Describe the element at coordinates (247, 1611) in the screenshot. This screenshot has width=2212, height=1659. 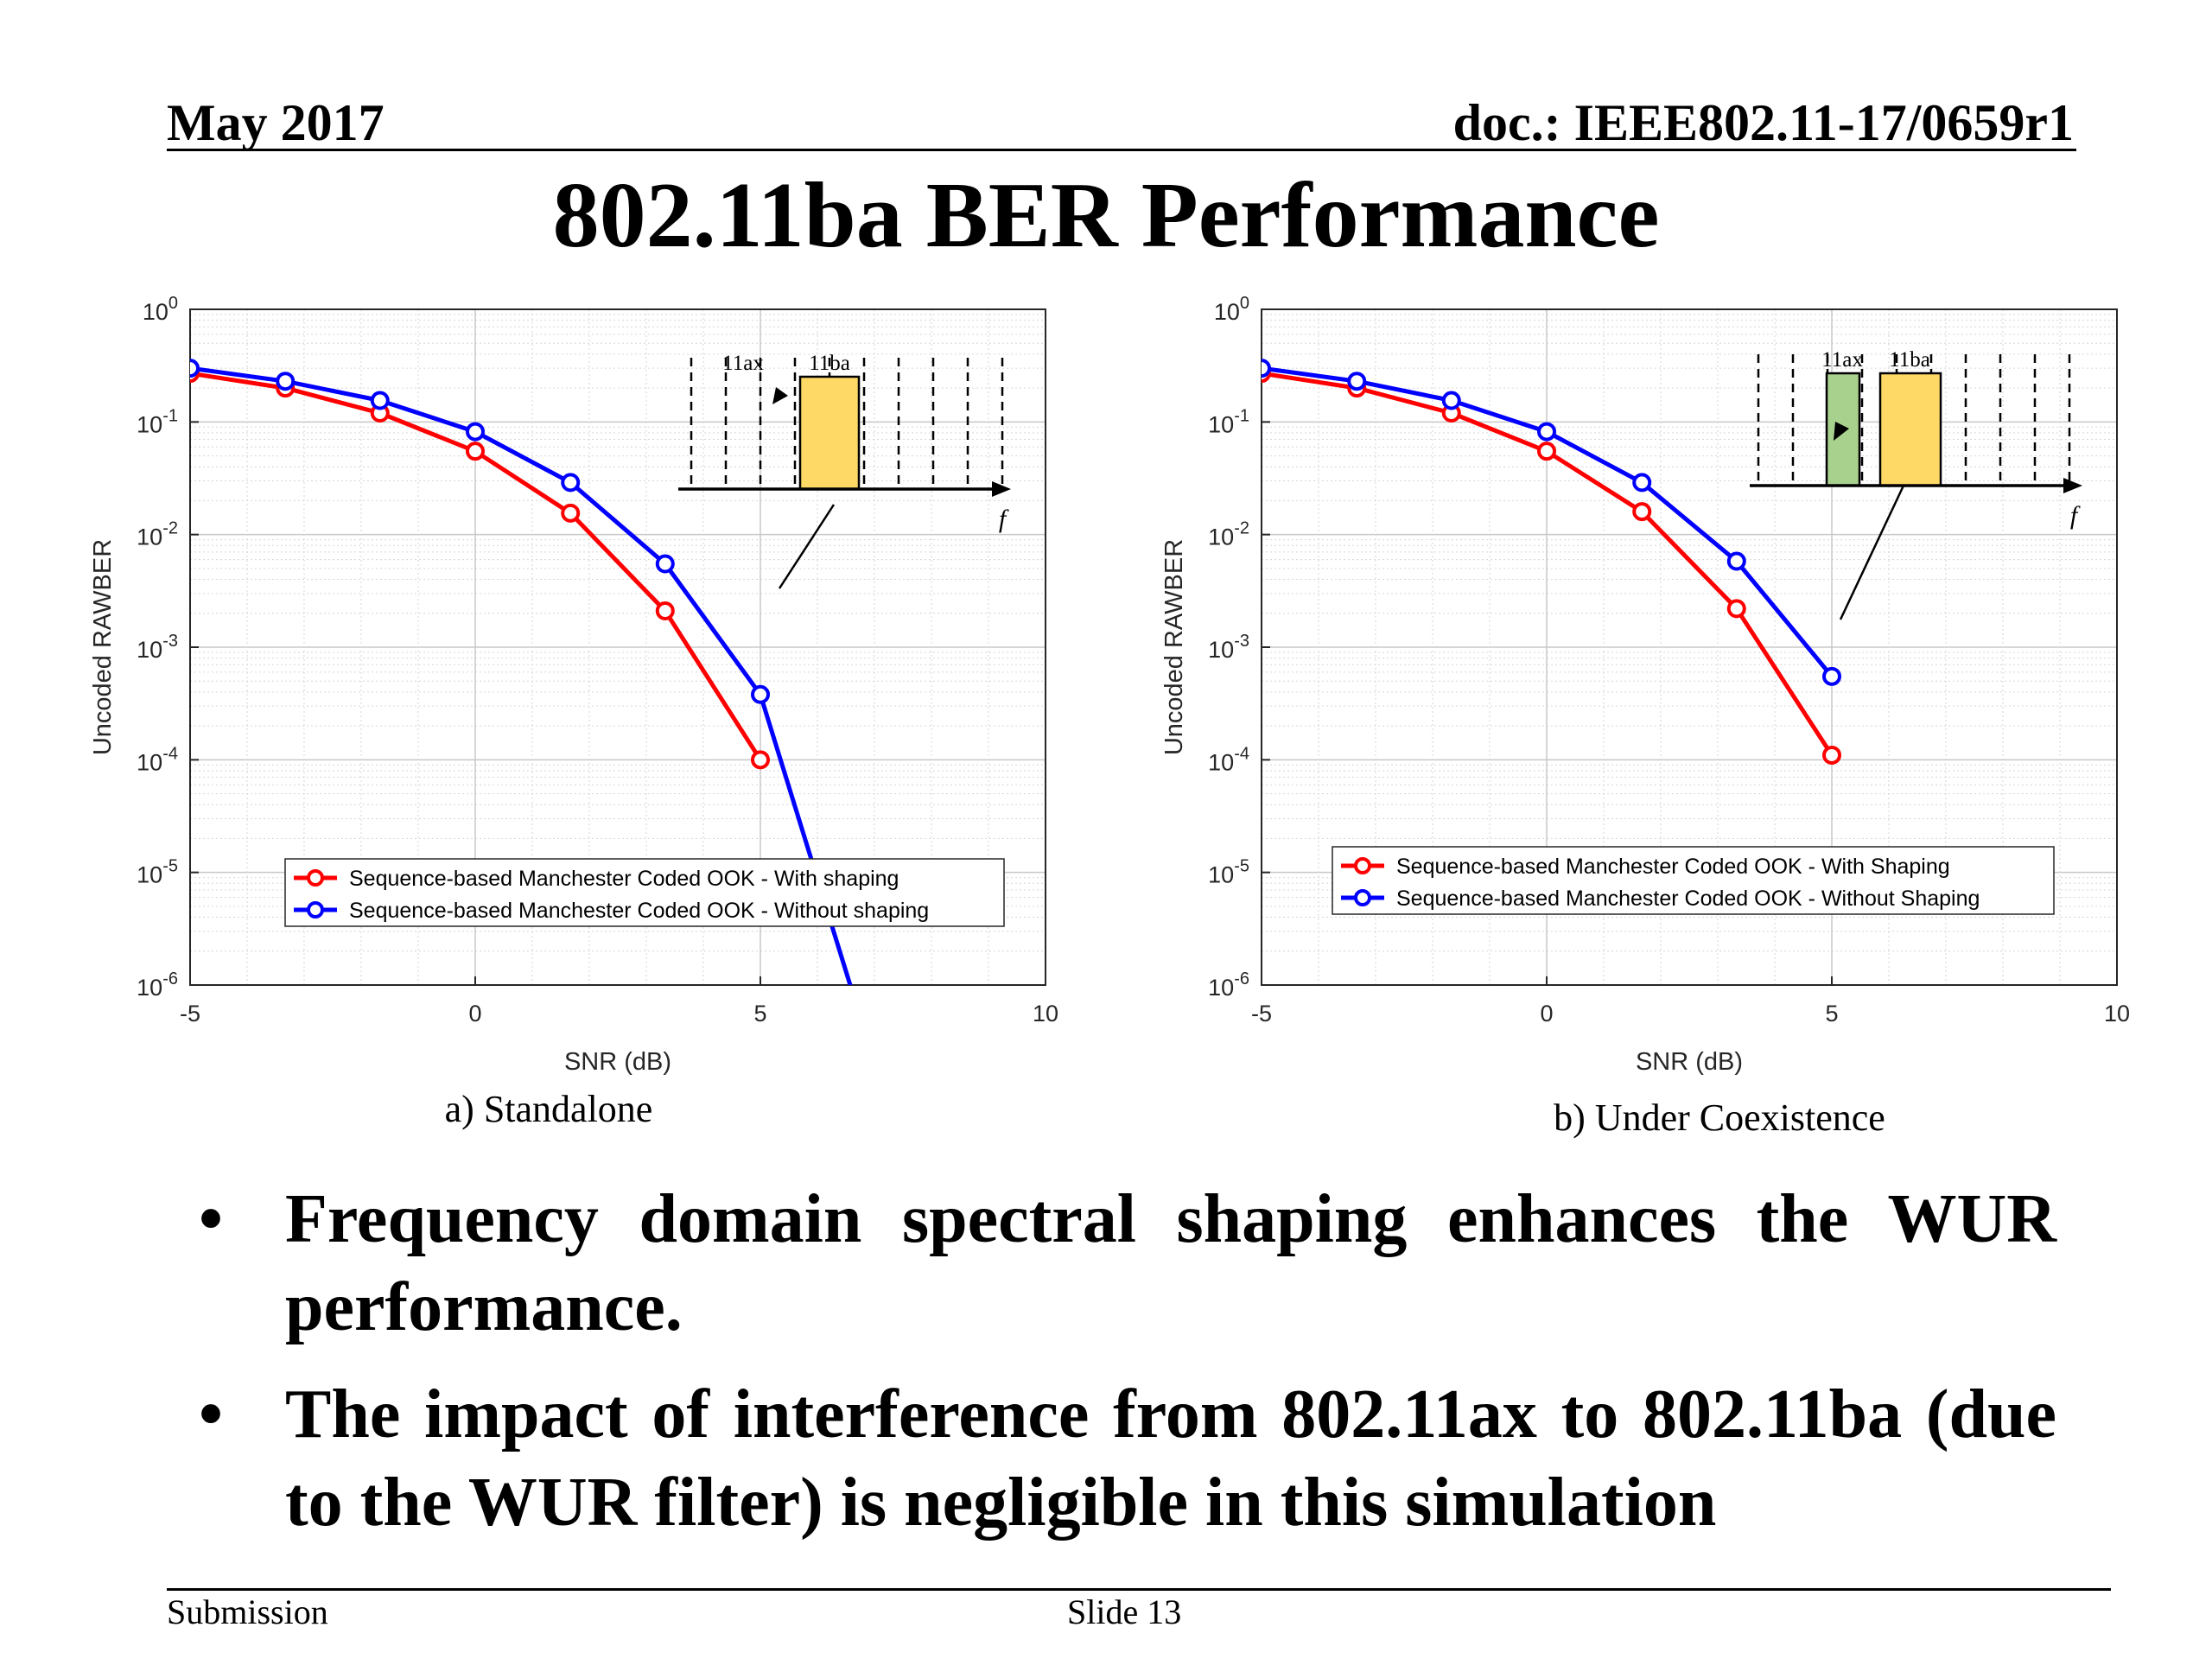
I see `footer-submission: Submission` at that location.